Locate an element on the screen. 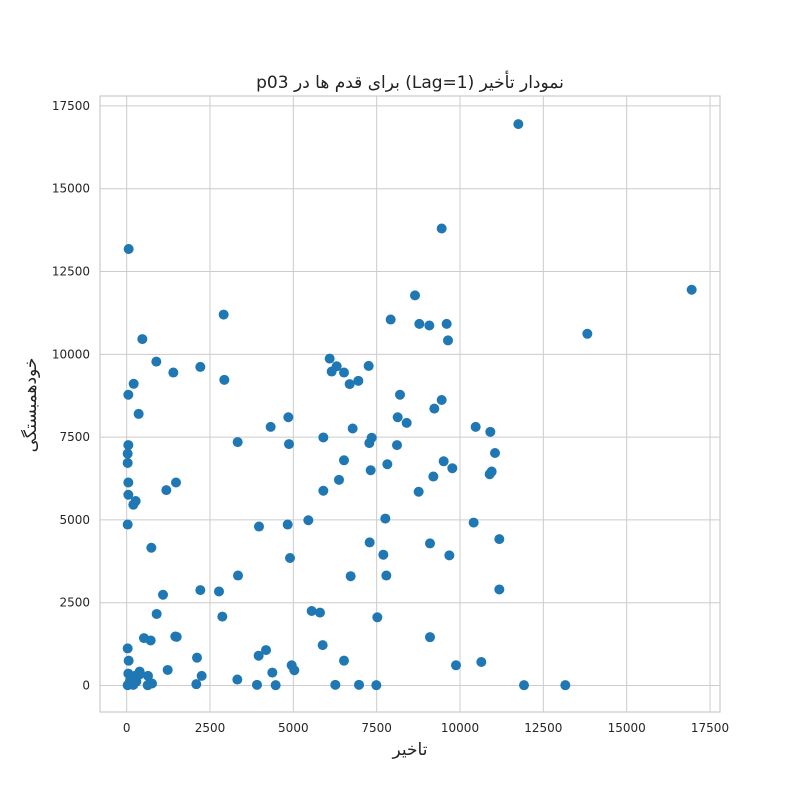 The height and width of the screenshot is (804, 800). y-tick-label: 12500 is located at coordinates (71, 272).